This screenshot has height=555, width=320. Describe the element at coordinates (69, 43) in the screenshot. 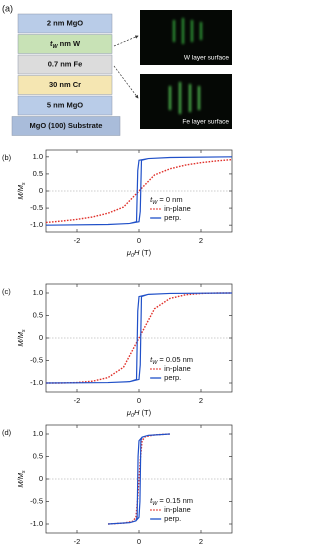

I see `text-part: nm W` at that location.